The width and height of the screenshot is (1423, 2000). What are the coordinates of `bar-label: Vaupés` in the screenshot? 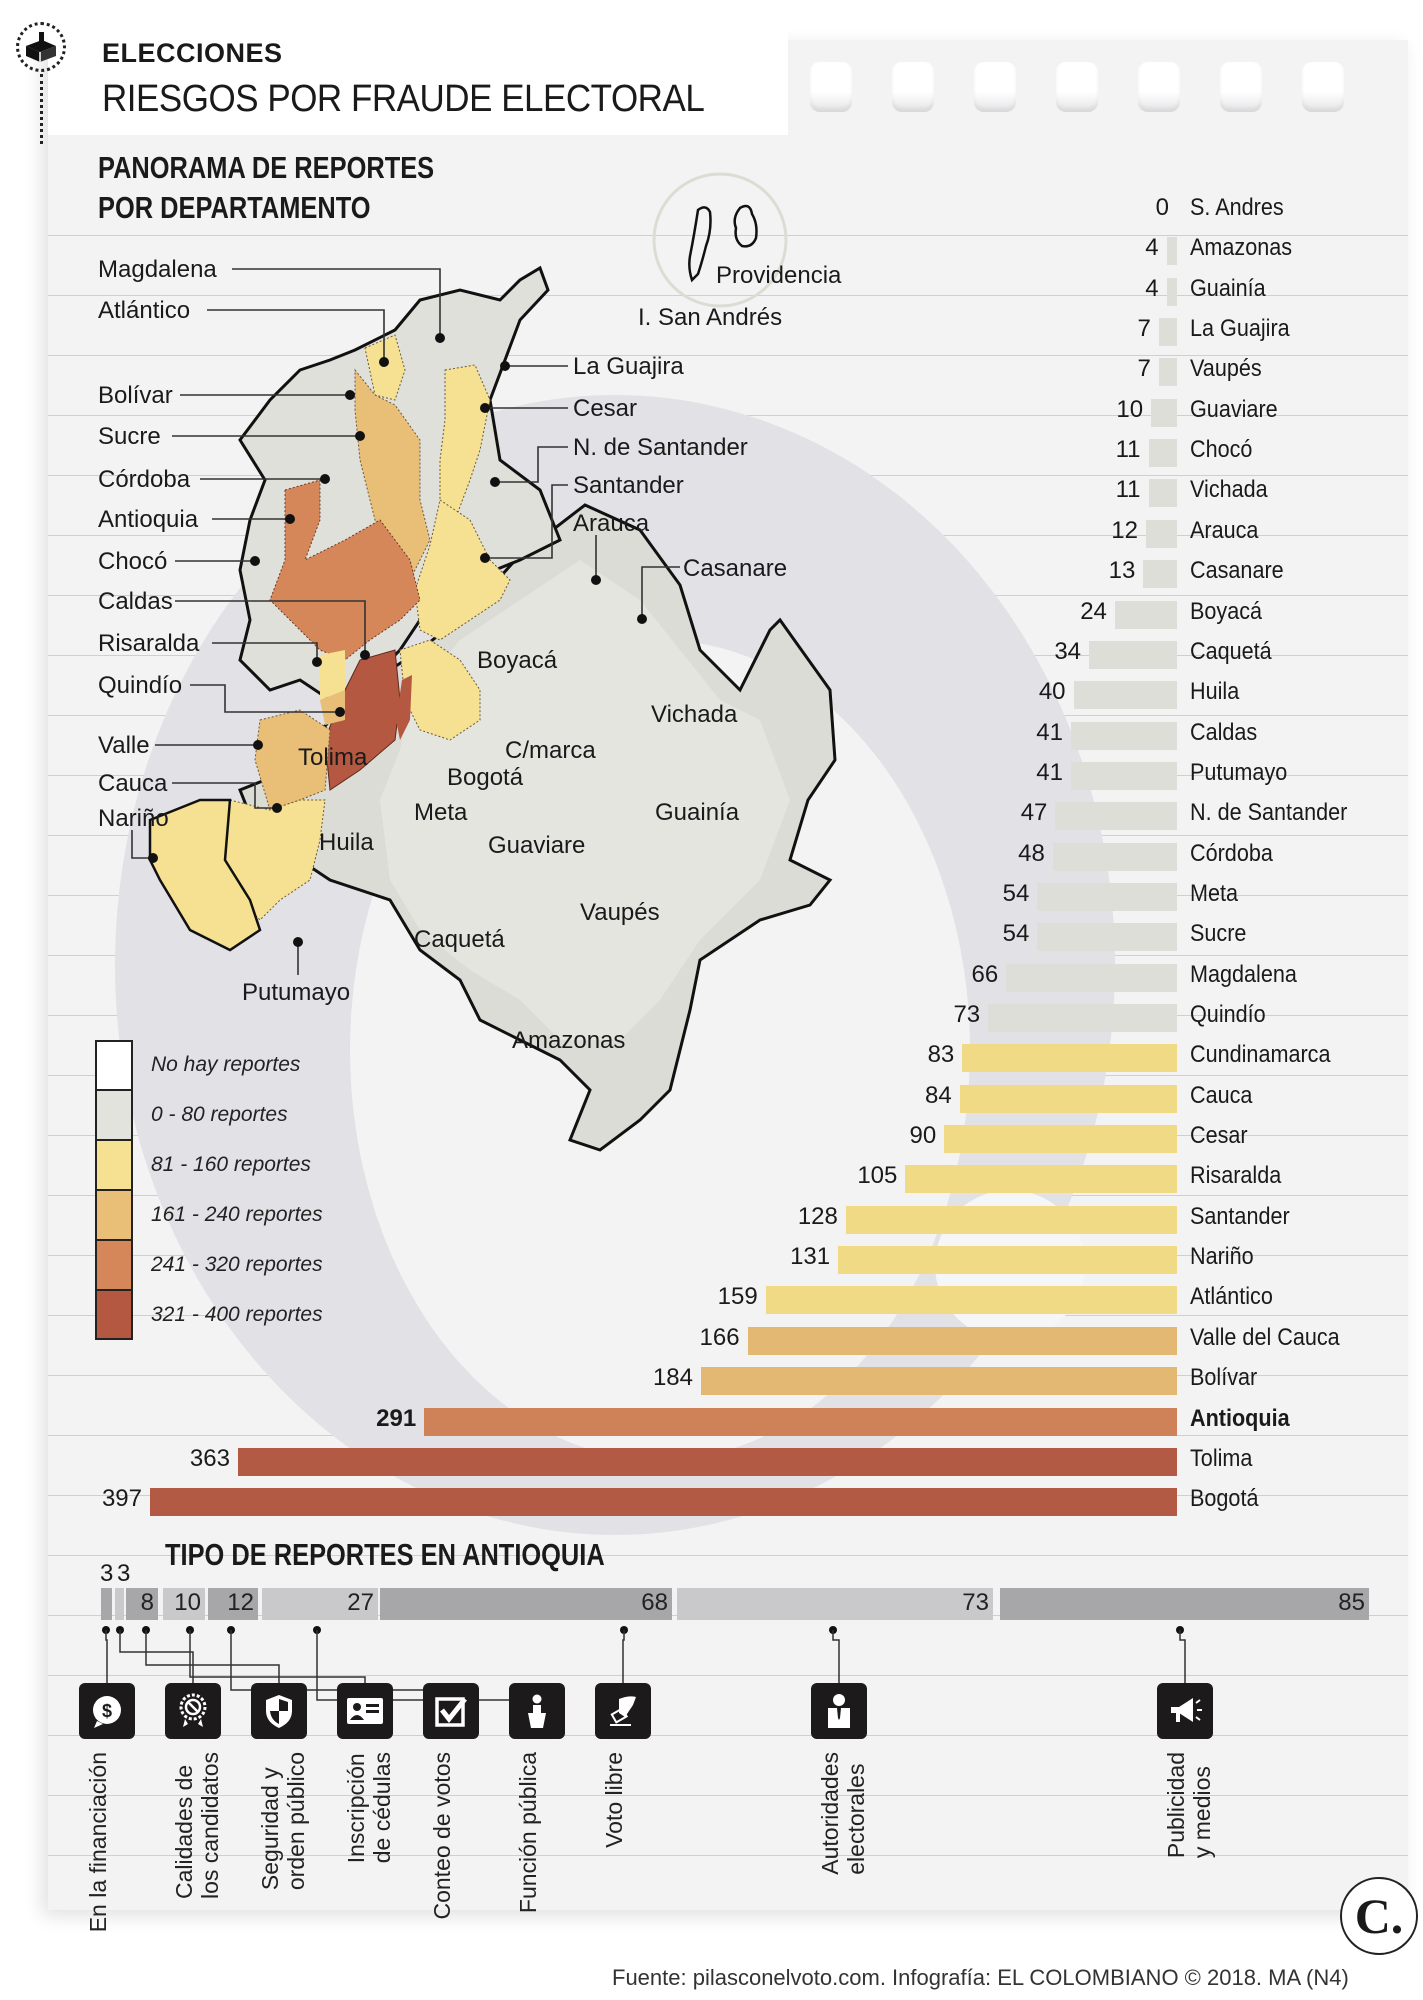 It's located at (1226, 369).